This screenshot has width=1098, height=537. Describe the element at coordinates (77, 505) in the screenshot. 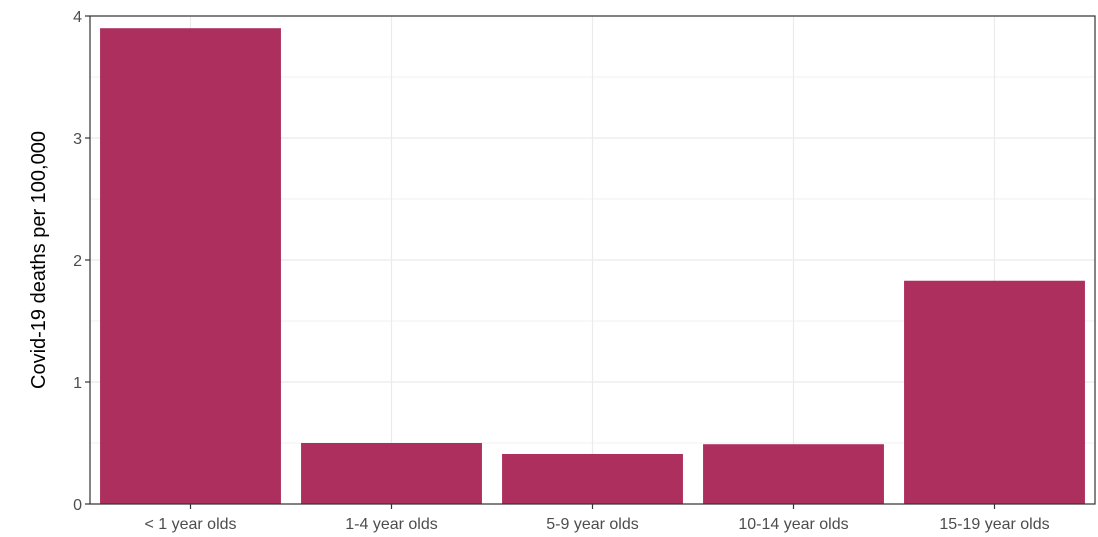

I see `y-tick-label: 0` at that location.